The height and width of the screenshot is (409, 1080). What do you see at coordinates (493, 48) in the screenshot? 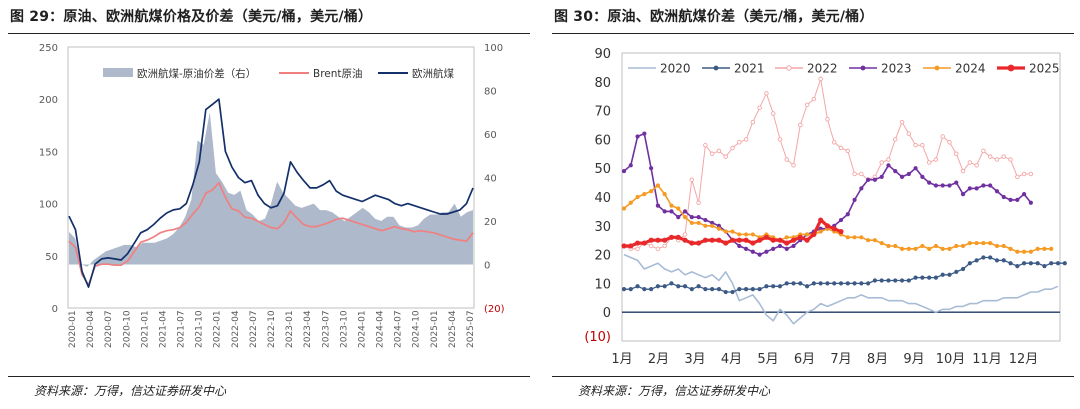
I see `y-right-tick-label: 100` at bounding box center [493, 48].